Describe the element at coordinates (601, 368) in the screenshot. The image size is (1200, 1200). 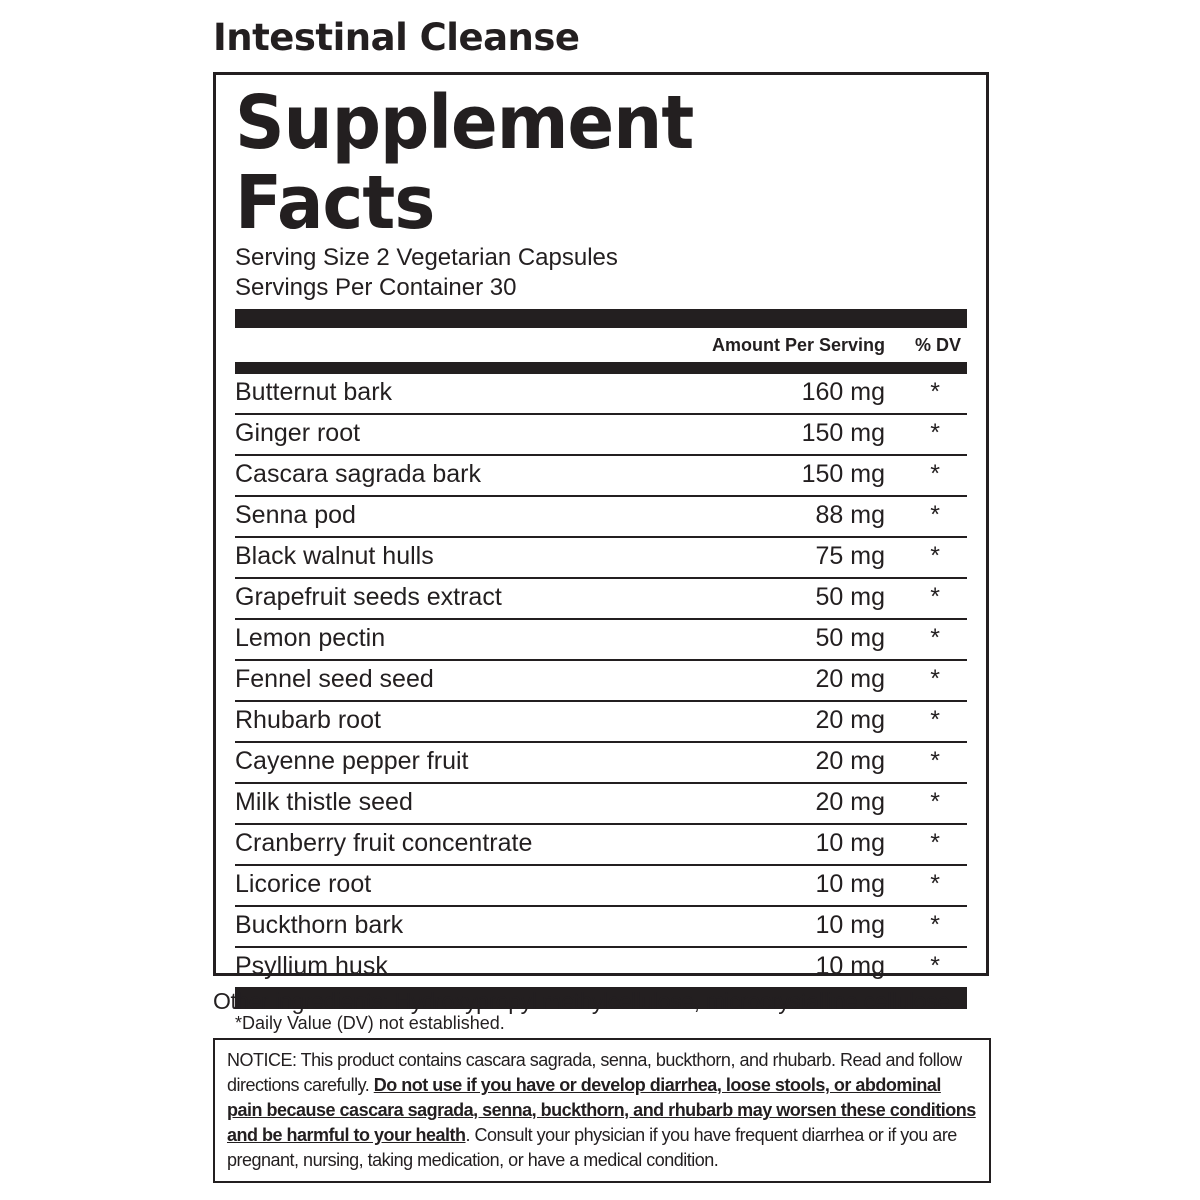
I see `medium-rule` at that location.